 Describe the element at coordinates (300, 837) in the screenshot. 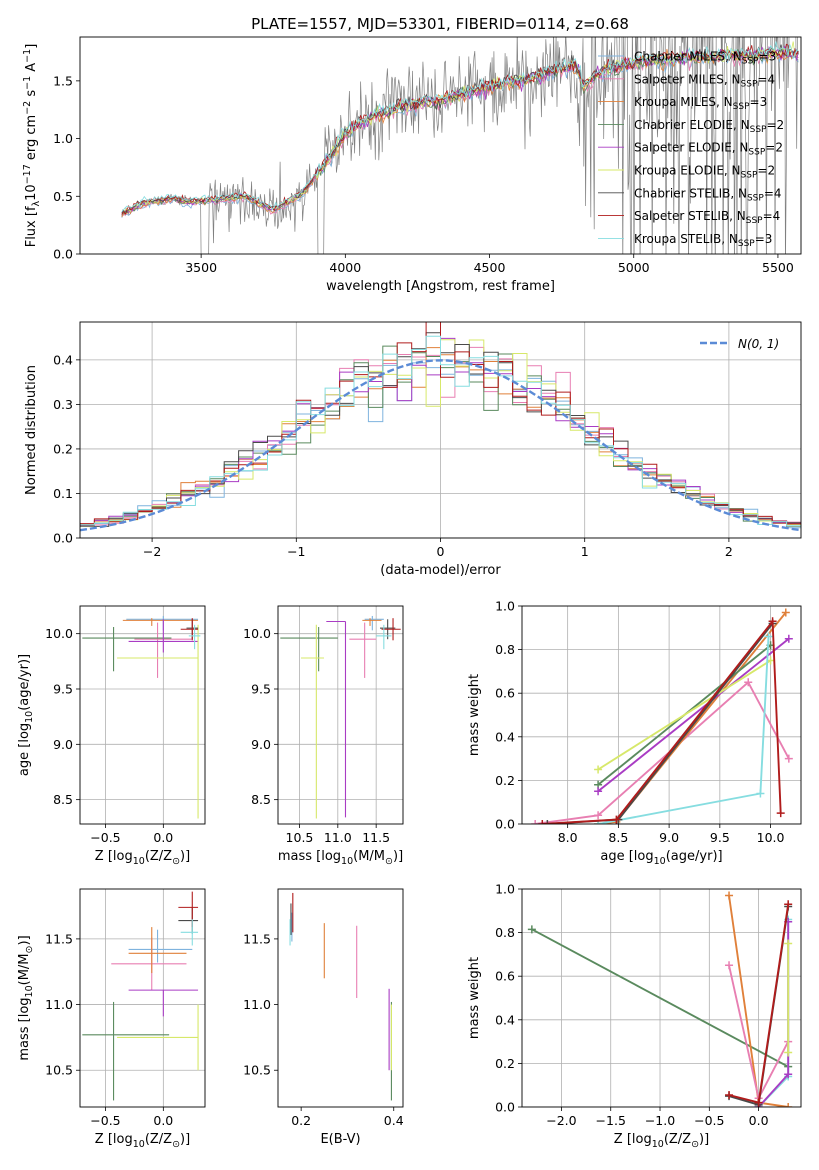

I see `x-tick-label: 10.5` at that location.